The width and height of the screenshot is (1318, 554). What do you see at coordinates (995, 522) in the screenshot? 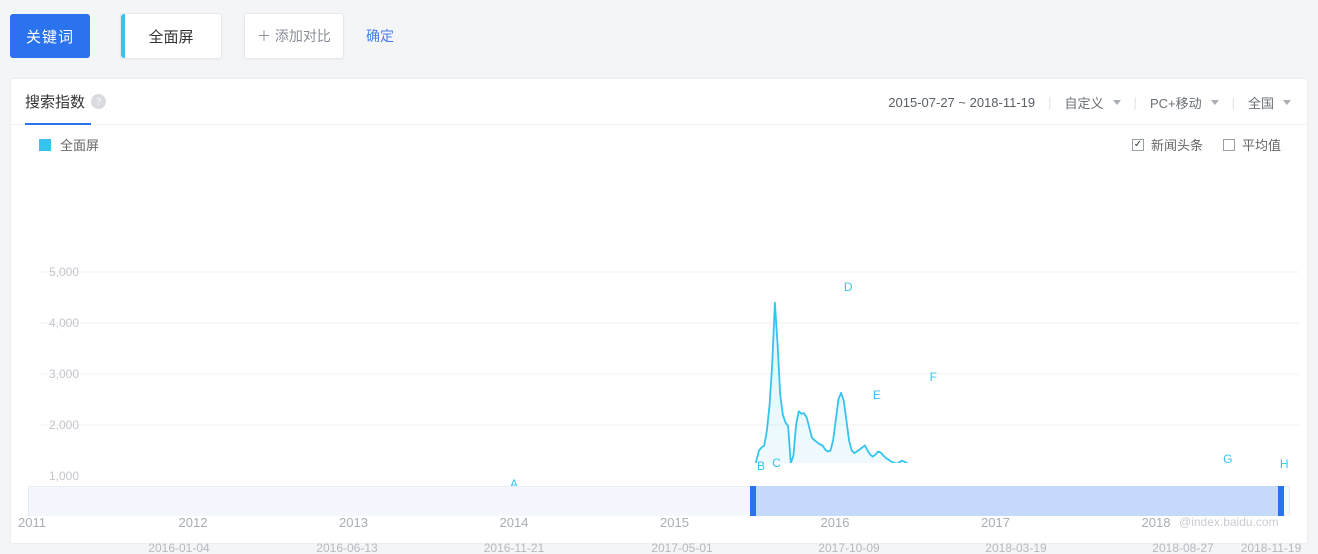
I see `timeline-year-label: 2017` at bounding box center [995, 522].